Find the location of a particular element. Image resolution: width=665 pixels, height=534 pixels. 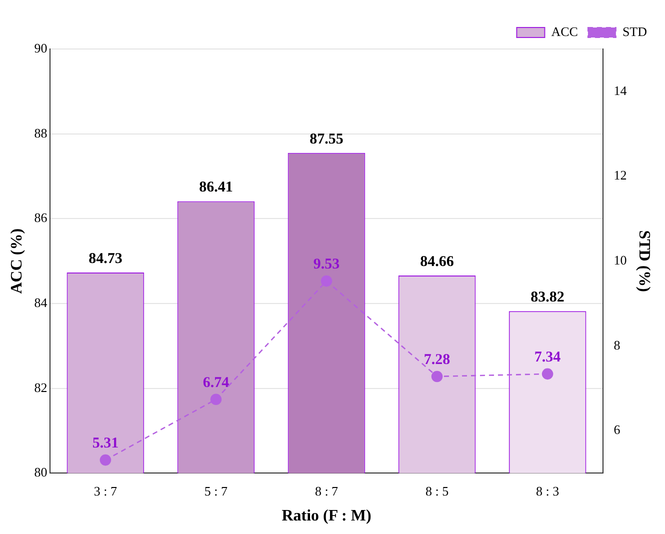

data-label: 87.55 is located at coordinates (327, 139).